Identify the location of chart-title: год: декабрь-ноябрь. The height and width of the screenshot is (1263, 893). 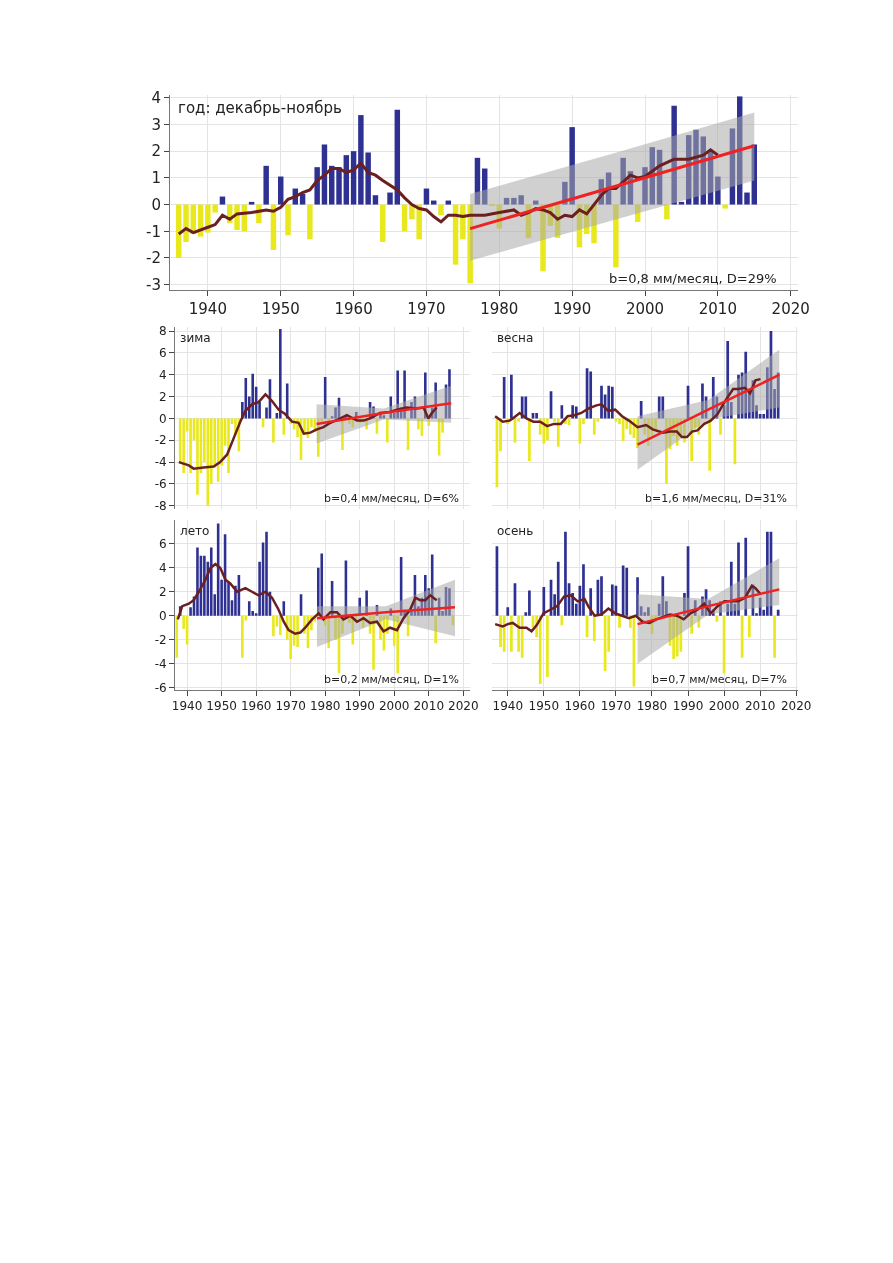
(260, 108).